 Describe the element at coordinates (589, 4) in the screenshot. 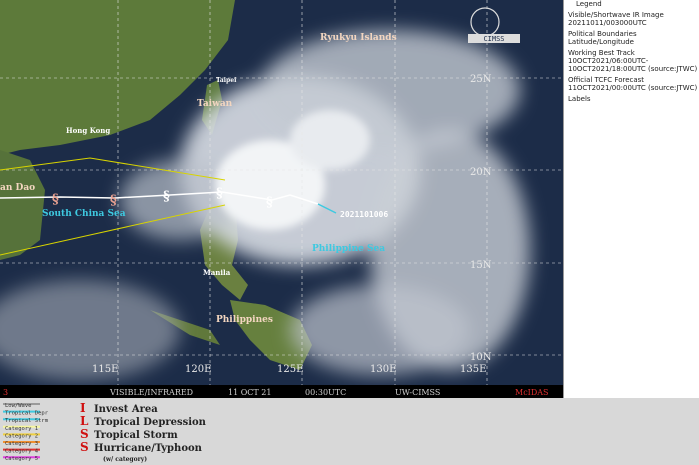

I see `legend-line: Legend` at that location.